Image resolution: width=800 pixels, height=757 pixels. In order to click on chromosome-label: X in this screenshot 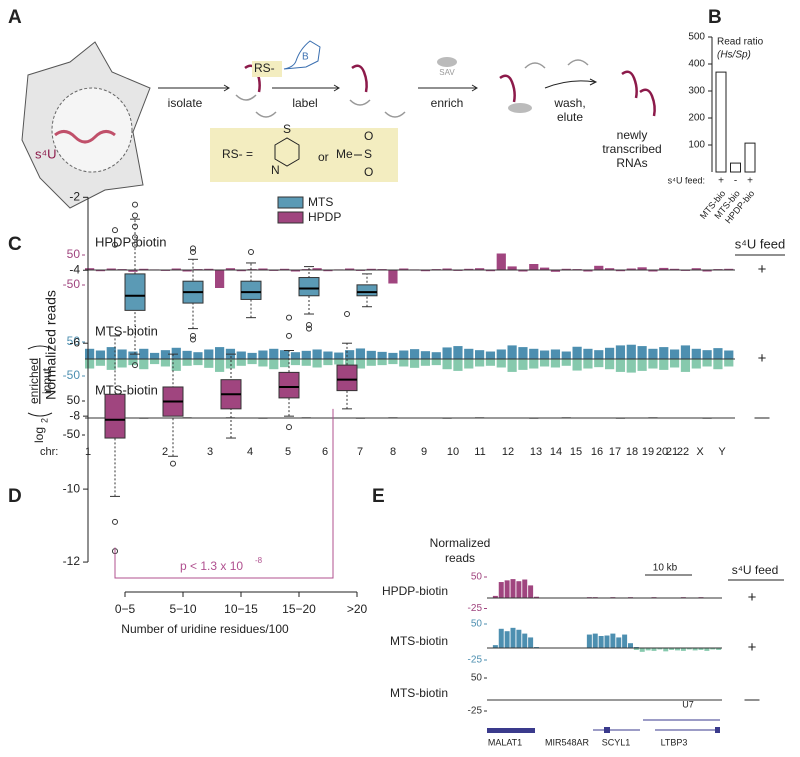, I will do `click(700, 452)`.